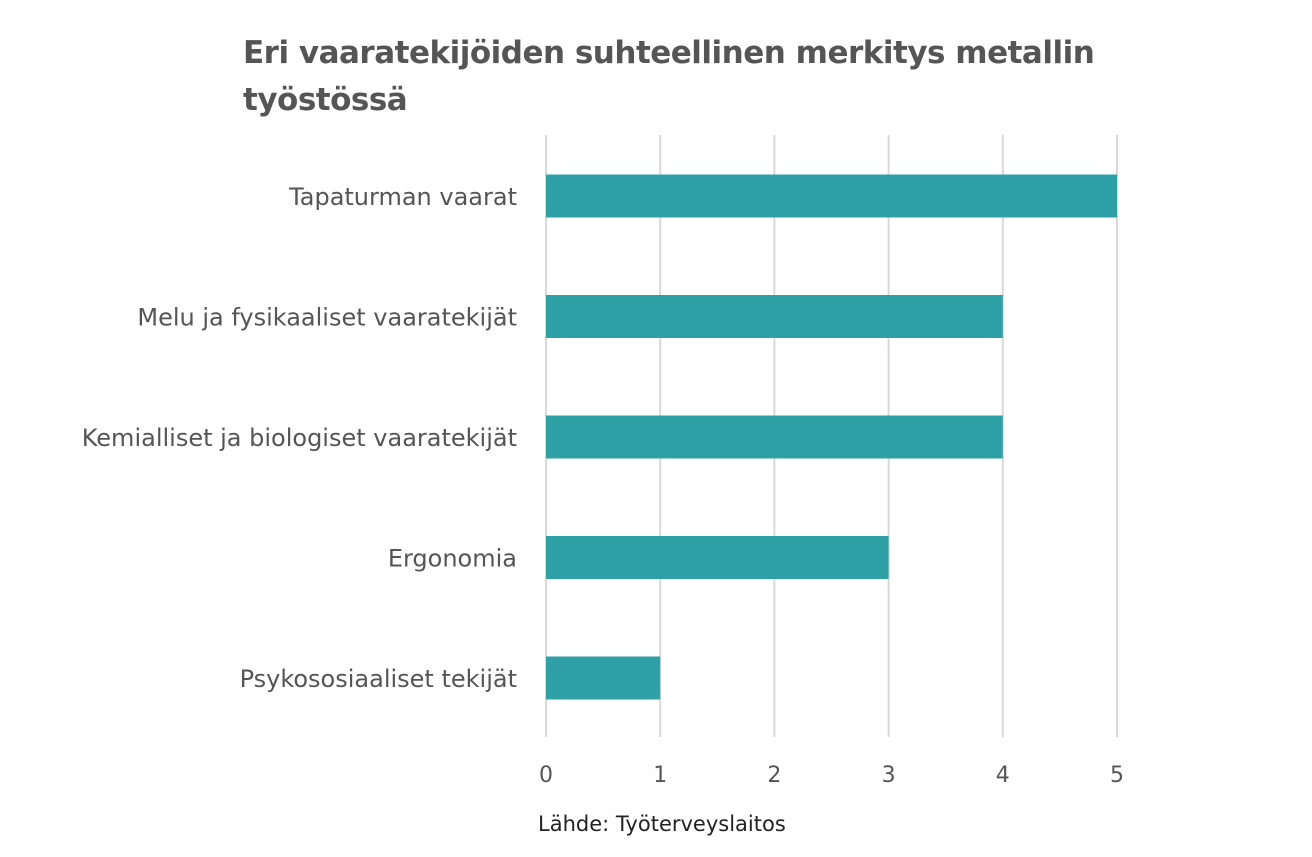 Image resolution: width=1312 pixels, height=857 pixels. What do you see at coordinates (660, 775) in the screenshot?
I see `x-tick-label: 1` at bounding box center [660, 775].